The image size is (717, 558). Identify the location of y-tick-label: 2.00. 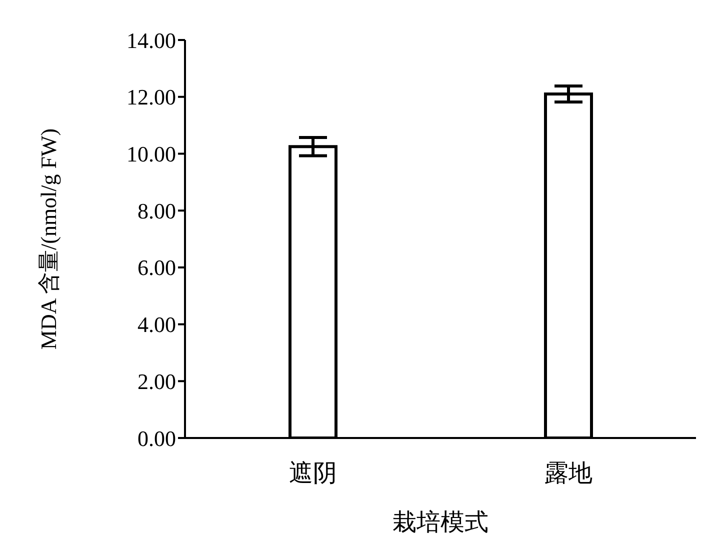
(157, 381).